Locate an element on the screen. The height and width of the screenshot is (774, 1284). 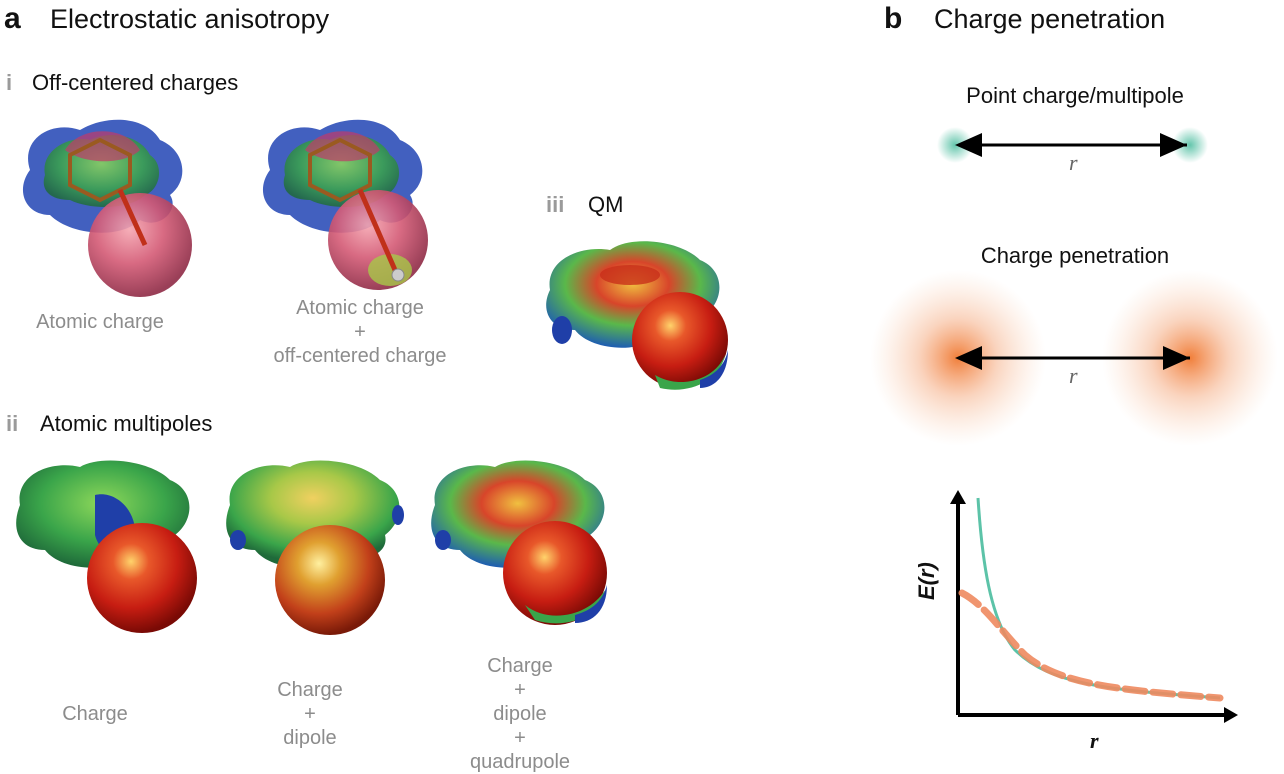
molecule-offcentered-charge is located at coordinates (345, 204).